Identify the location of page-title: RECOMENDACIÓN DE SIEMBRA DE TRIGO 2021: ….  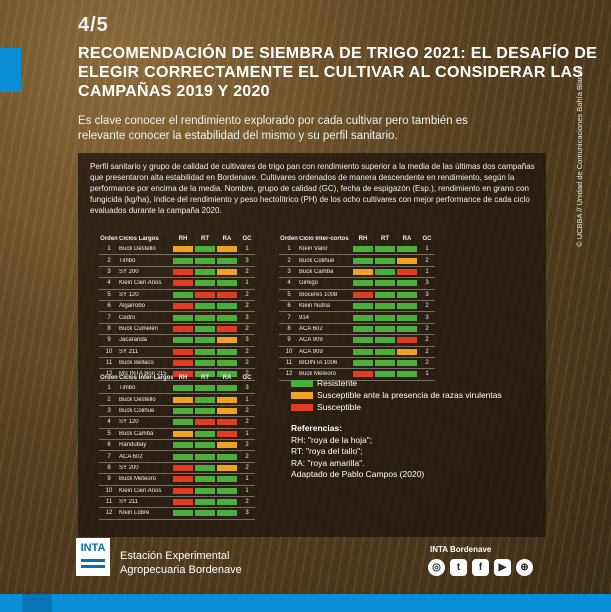
(338, 72).